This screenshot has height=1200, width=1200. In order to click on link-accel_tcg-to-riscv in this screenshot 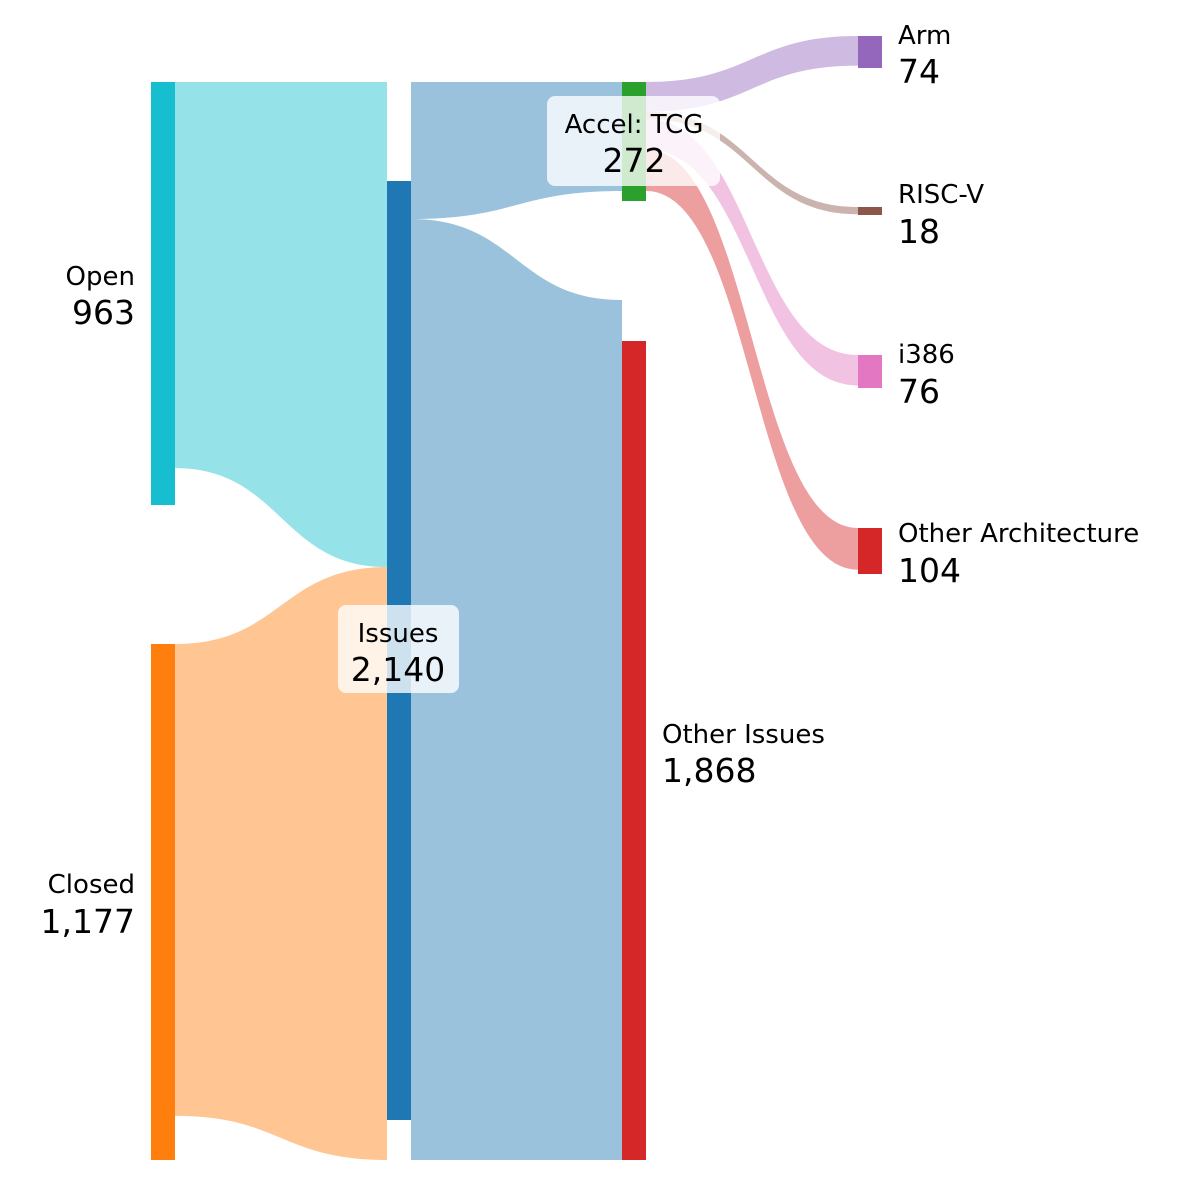, I will do `click(752, 163)`.